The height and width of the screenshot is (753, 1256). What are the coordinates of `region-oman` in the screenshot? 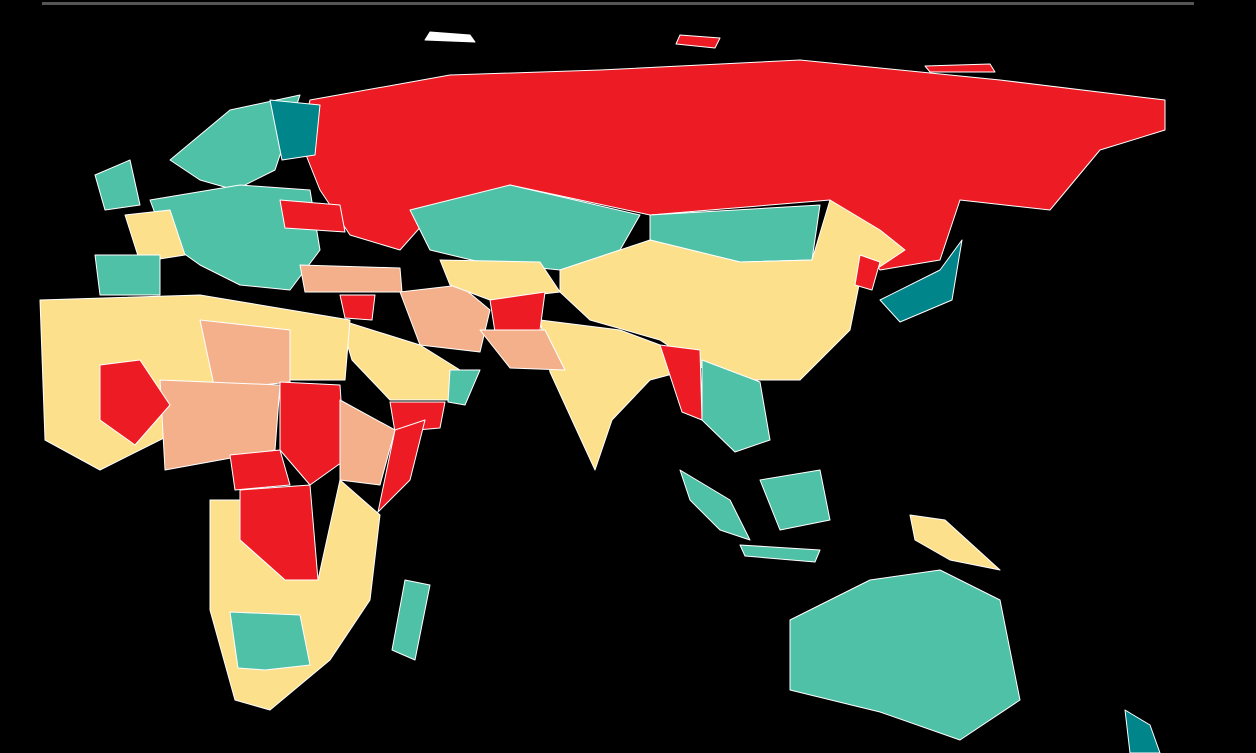 It's located at (464, 387).